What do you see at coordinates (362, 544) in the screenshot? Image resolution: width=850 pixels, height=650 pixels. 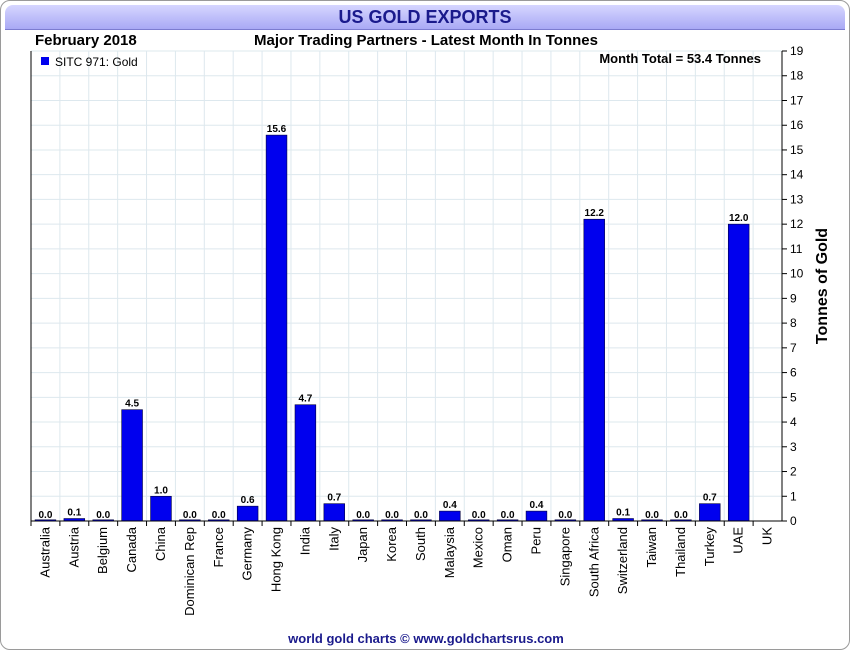 I see `x-tick-label: Japan` at bounding box center [362, 544].